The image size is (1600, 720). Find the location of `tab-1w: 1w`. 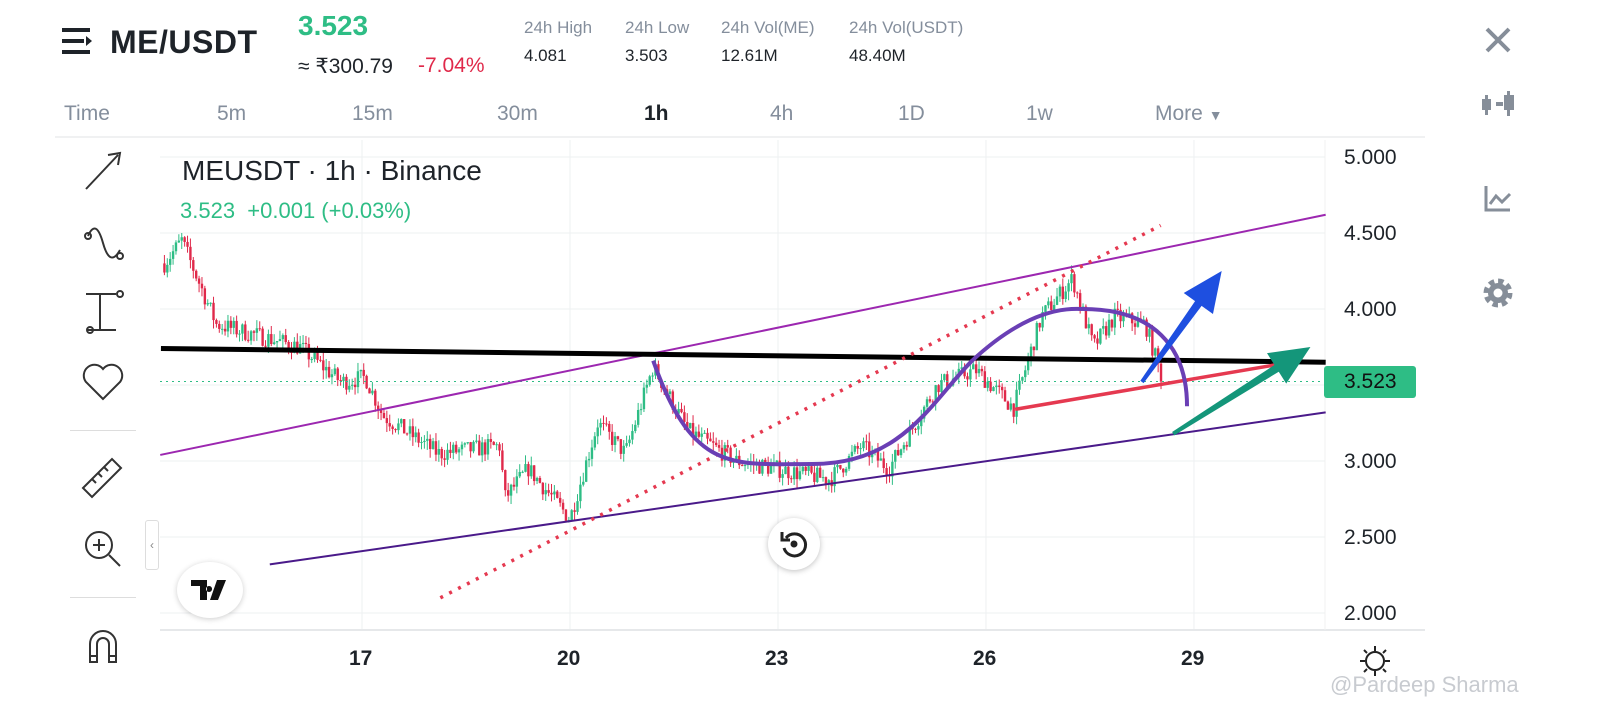

tab-1w: 1w is located at coordinates (1039, 113).